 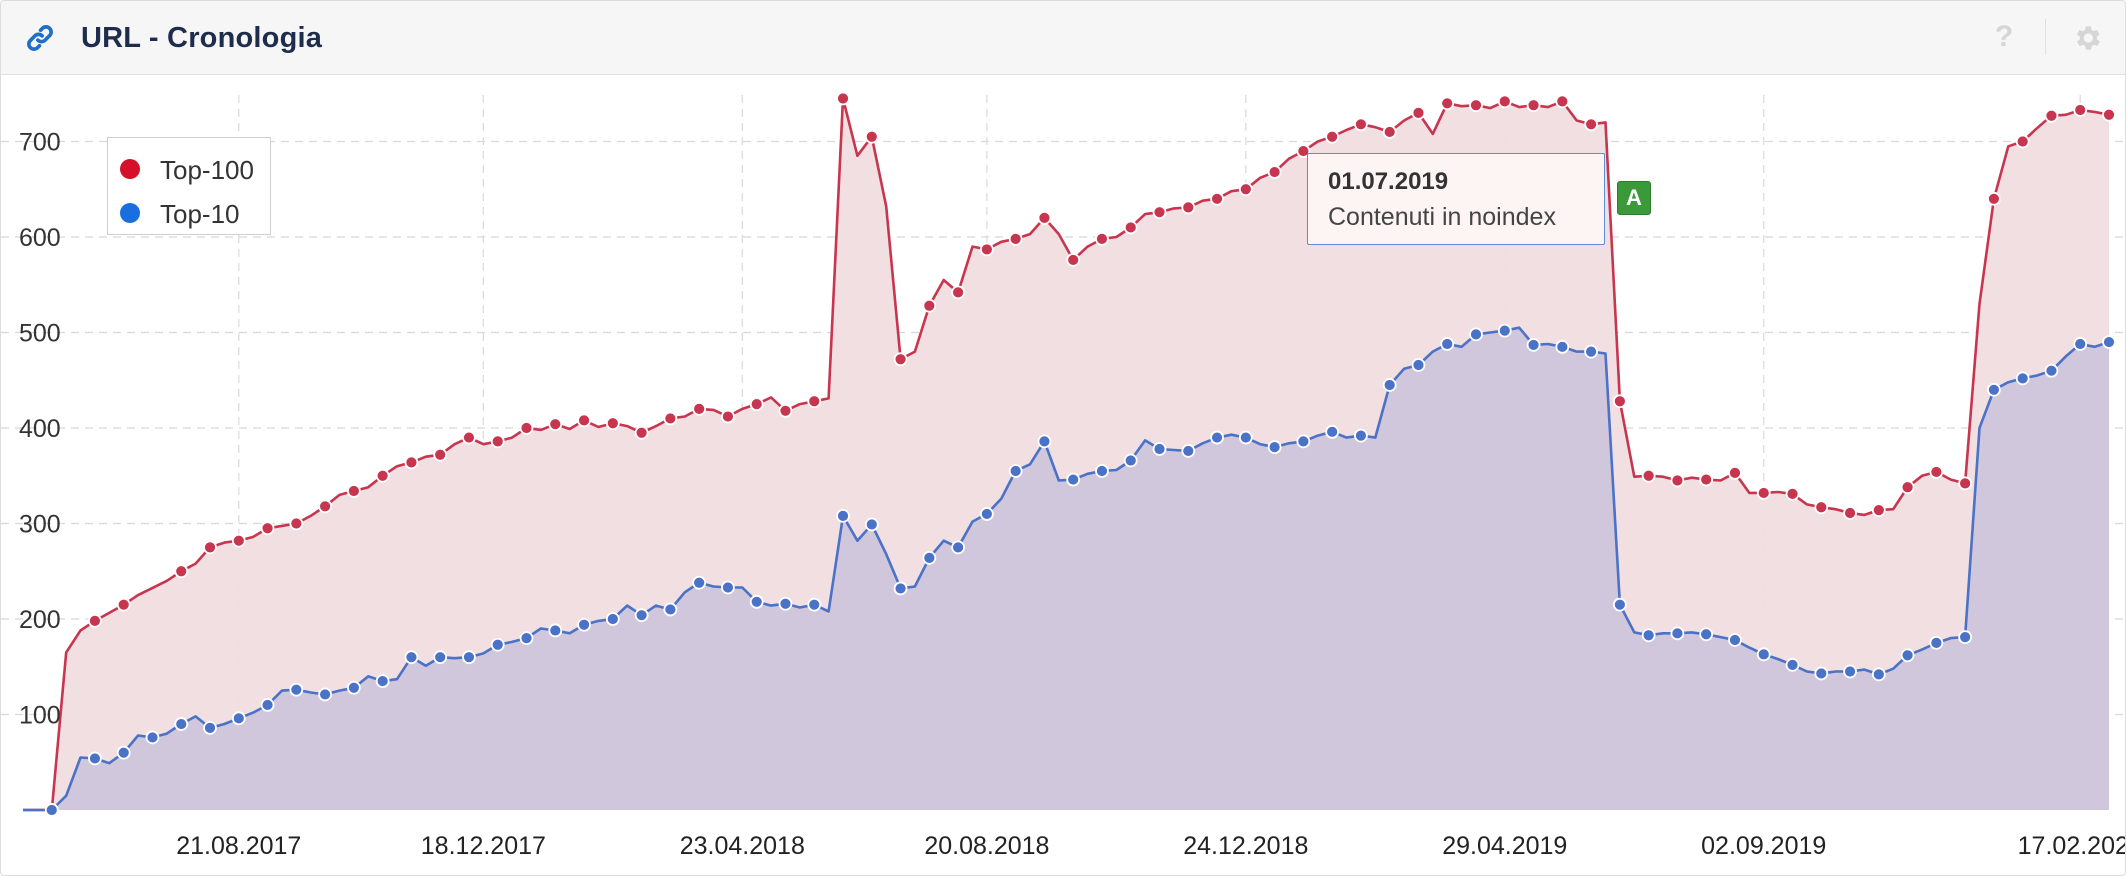 What do you see at coordinates (2087, 38) in the screenshot?
I see `gear-icon` at bounding box center [2087, 38].